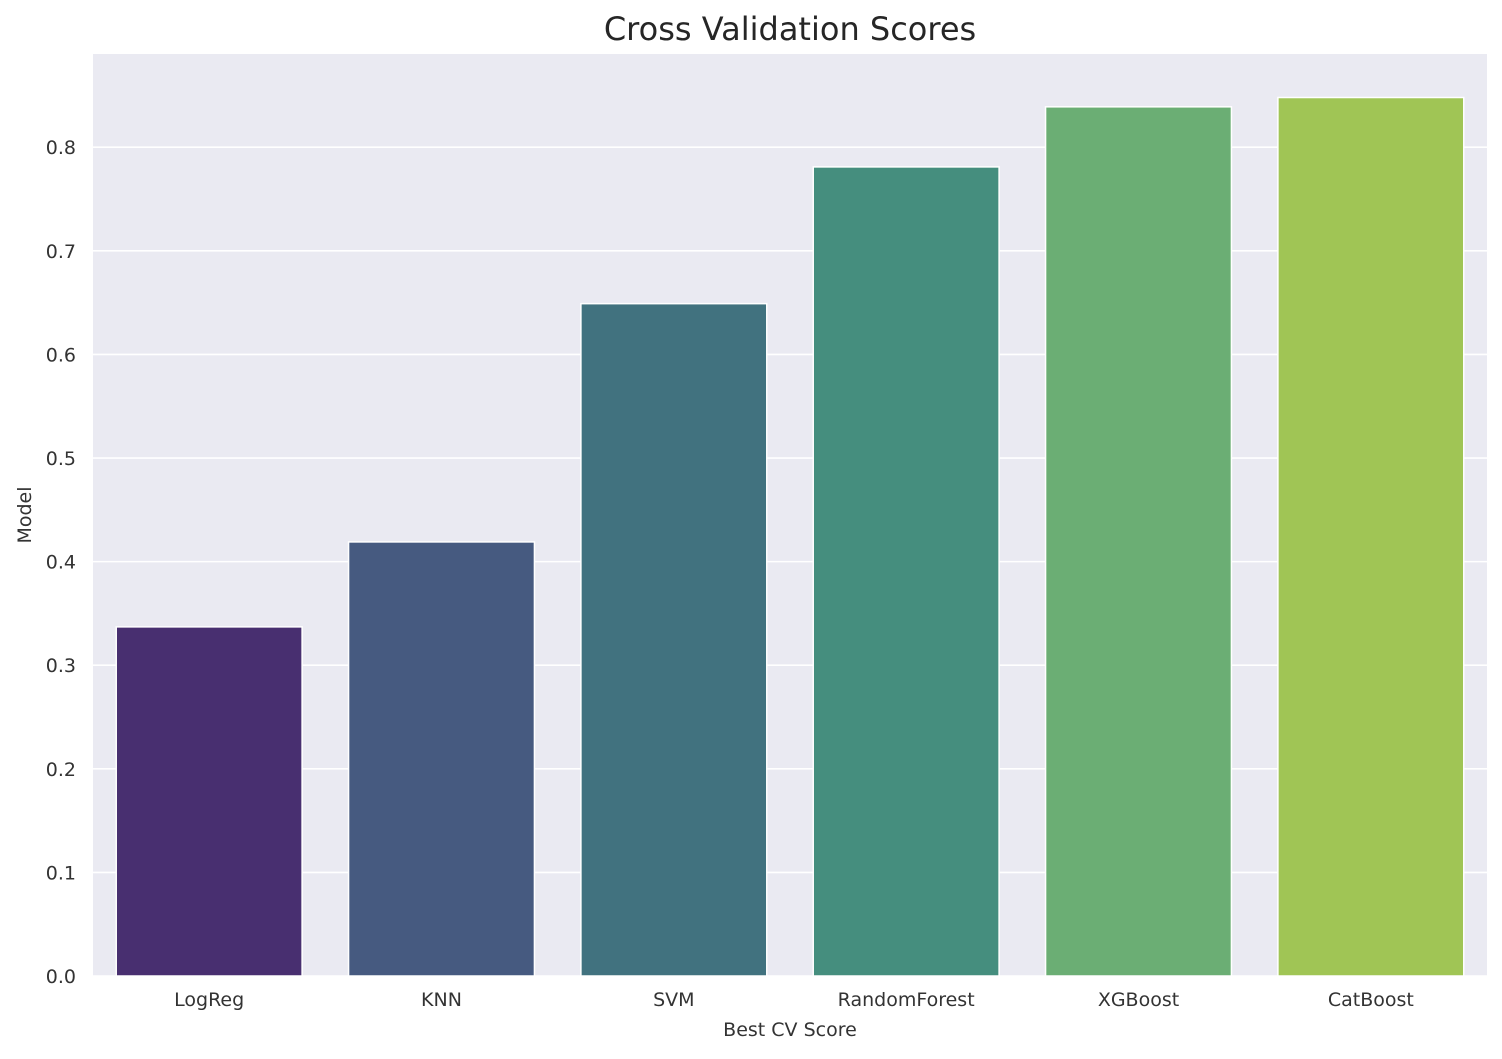 This screenshot has width=1502, height=1059. What do you see at coordinates (441, 1000) in the screenshot?
I see `x-tick-label: KNN` at bounding box center [441, 1000].